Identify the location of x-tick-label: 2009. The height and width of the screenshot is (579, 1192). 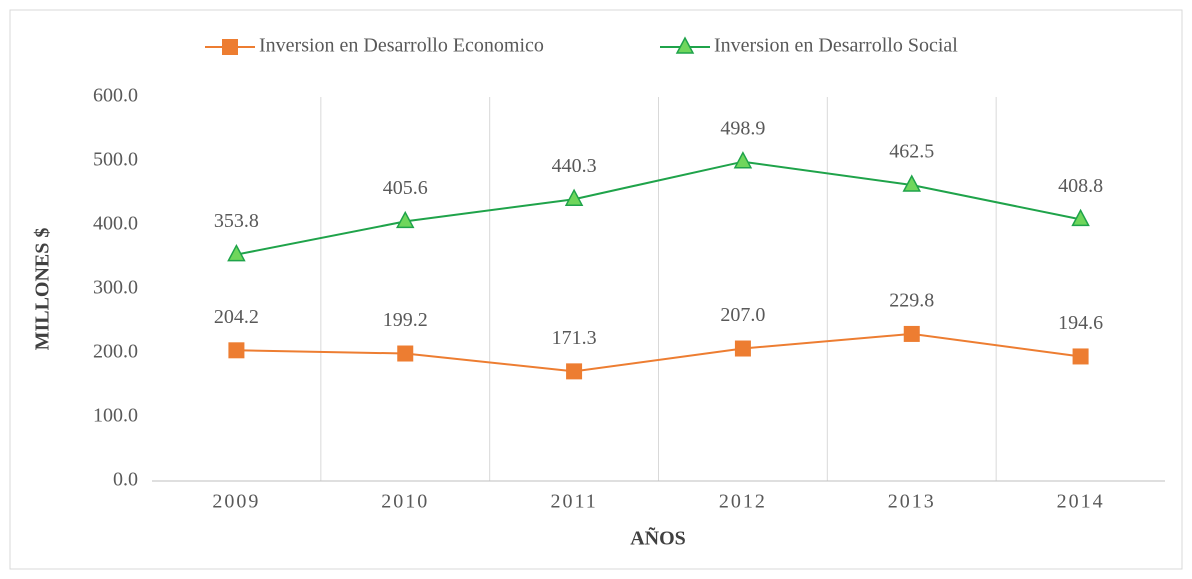
(236, 502).